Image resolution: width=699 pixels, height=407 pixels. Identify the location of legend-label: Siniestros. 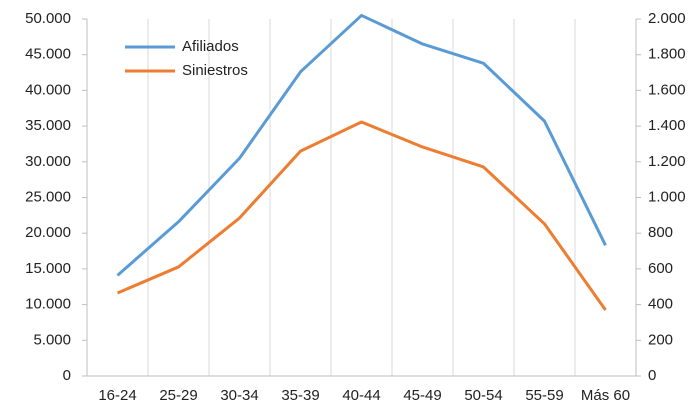
(215, 70).